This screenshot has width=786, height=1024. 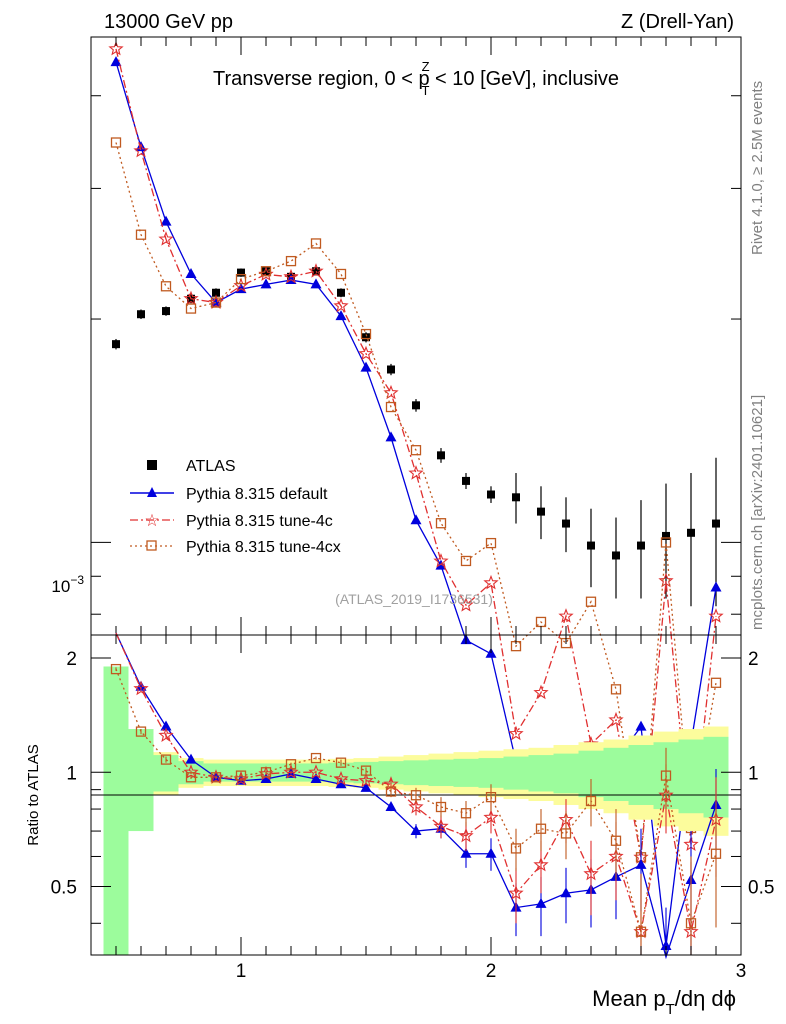 What do you see at coordinates (33, 794) in the screenshot?
I see `ratio-ylabel: Ratio to ATLAS` at bounding box center [33, 794].